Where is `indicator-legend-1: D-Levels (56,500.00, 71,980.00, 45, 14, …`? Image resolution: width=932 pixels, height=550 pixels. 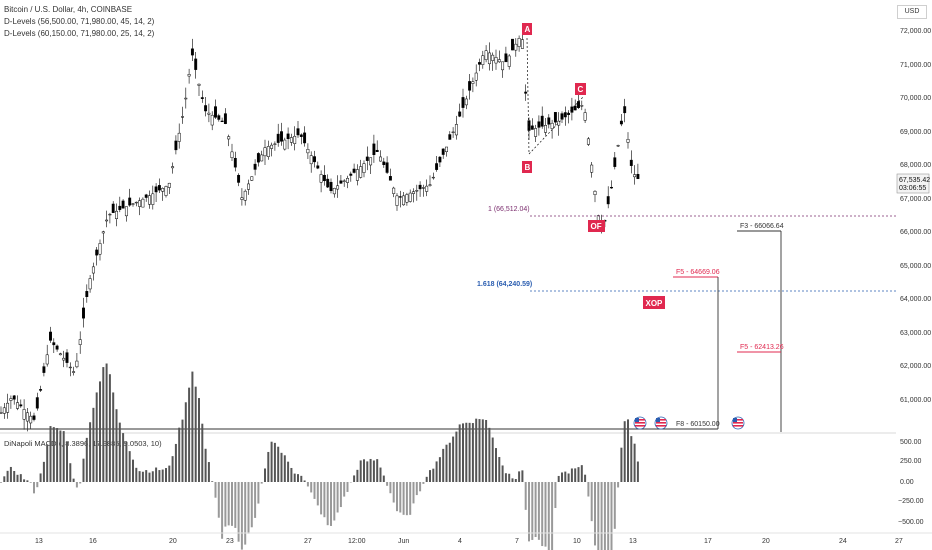 indicator-legend-1: D-Levels (56,500.00, 71,980.00, 45, 14, … is located at coordinates (79, 21).